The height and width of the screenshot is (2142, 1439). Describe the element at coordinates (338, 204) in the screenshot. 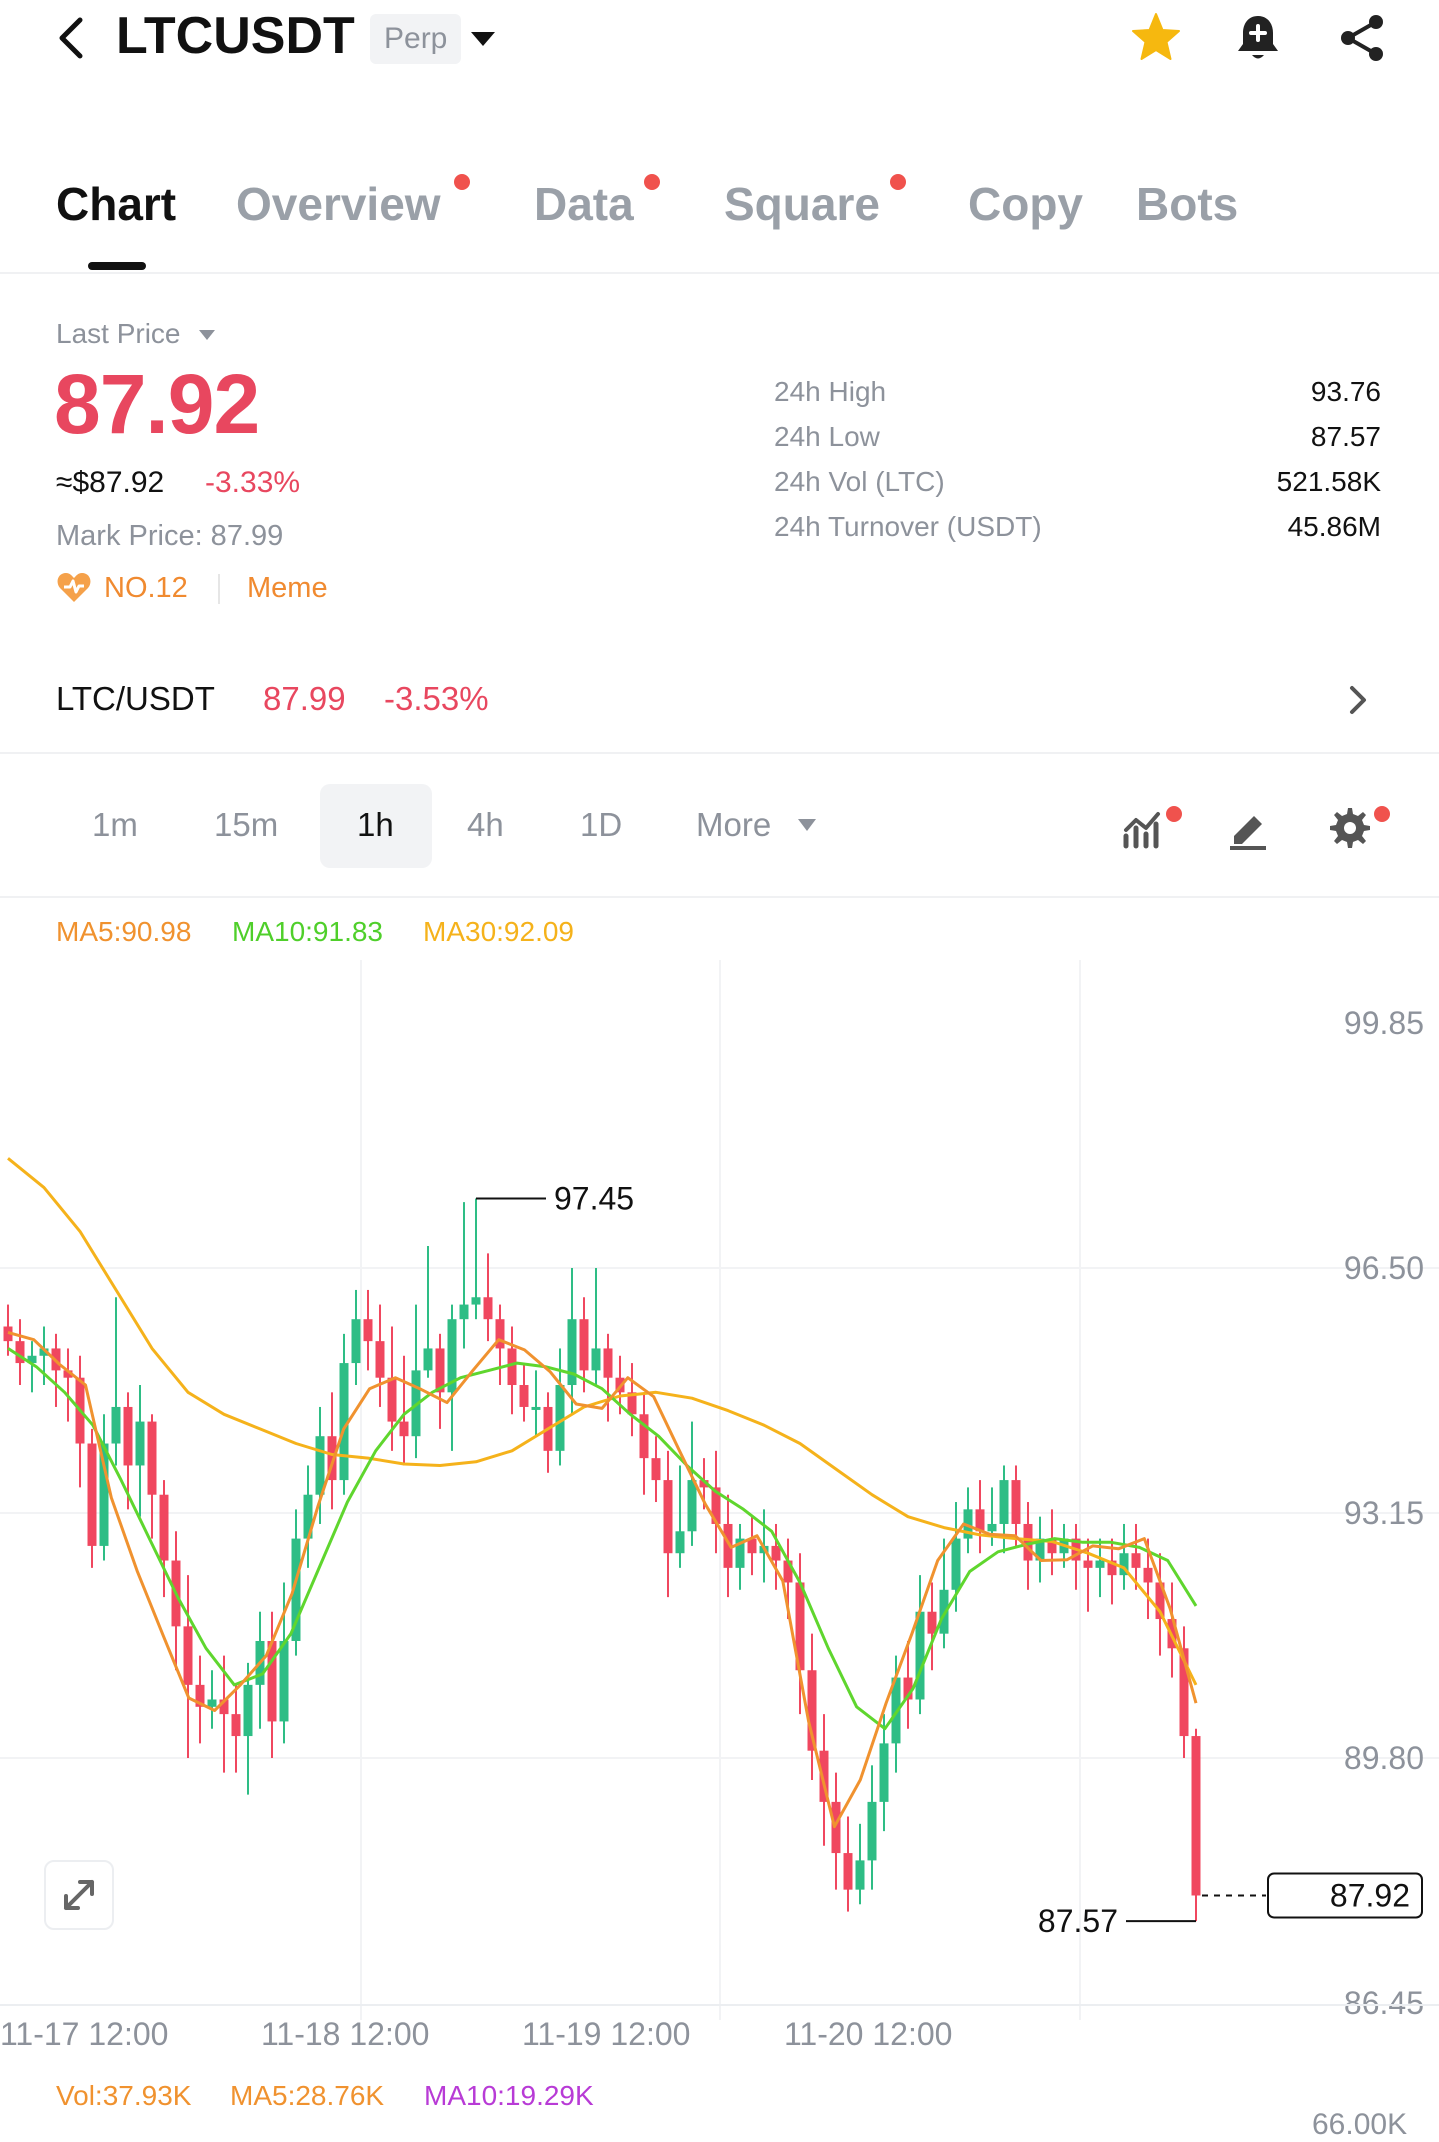

I see `tab-overview: Overview` at that location.